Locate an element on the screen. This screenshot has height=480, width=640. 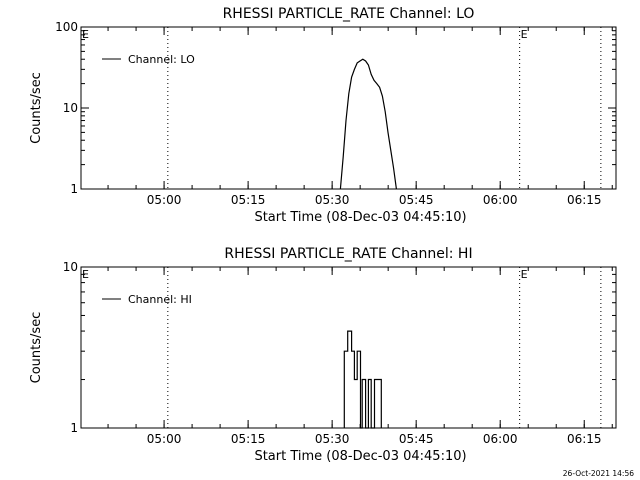
chart-title: RHESSI PARTICLE_RATE Channel: LO is located at coordinates (349, 14).